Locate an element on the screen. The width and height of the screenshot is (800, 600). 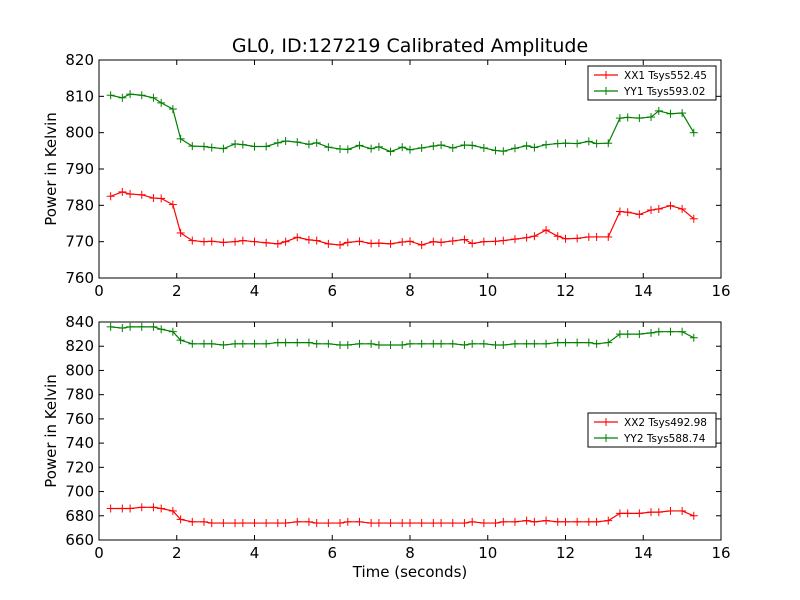
y-tick-label: 840 is located at coordinates (79, 322).